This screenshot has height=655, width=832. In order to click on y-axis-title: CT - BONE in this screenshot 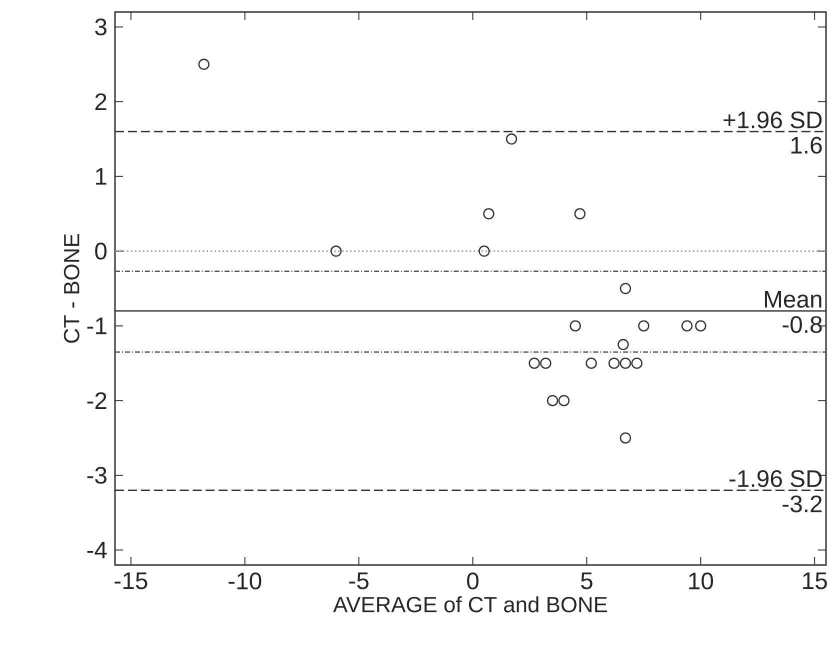, I will do `click(72, 288)`.